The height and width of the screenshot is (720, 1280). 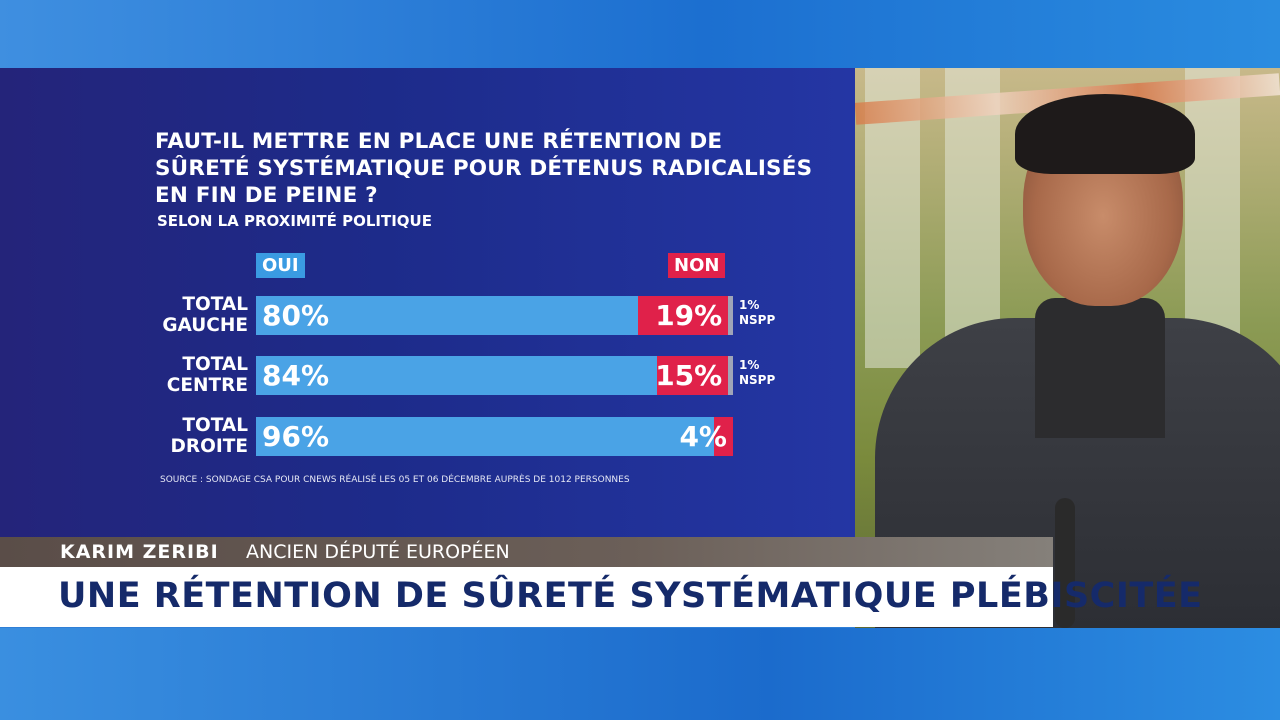 What do you see at coordinates (697, 265) in the screenshot?
I see `legend-non: NON` at bounding box center [697, 265].